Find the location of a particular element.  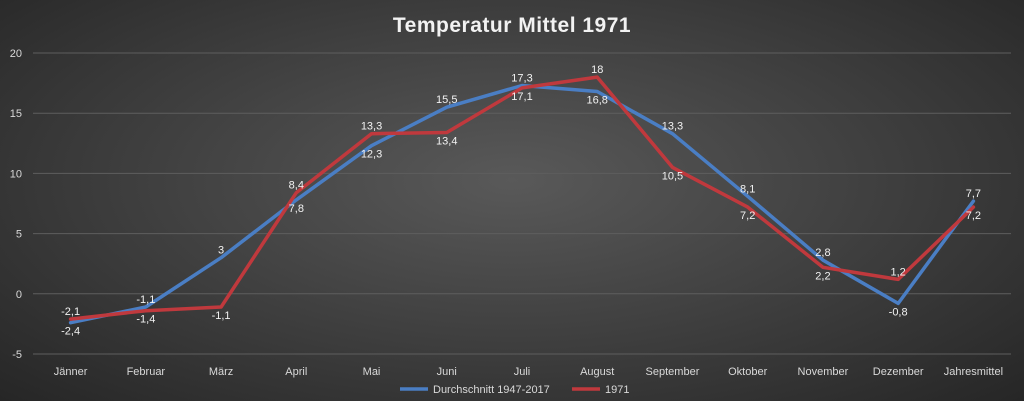

data-label: -2,4 is located at coordinates (70, 332).